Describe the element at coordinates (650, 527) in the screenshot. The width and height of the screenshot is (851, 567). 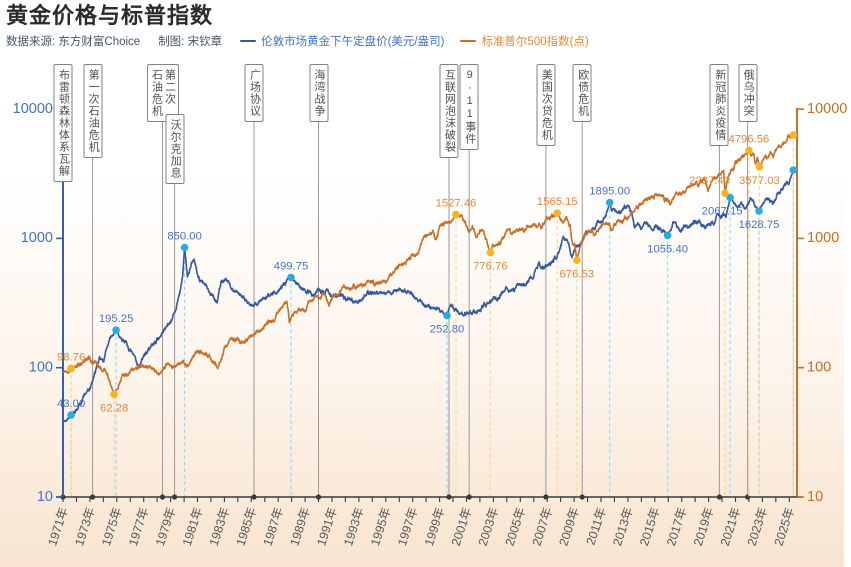
I see `x-tick-label: 2015年` at that location.